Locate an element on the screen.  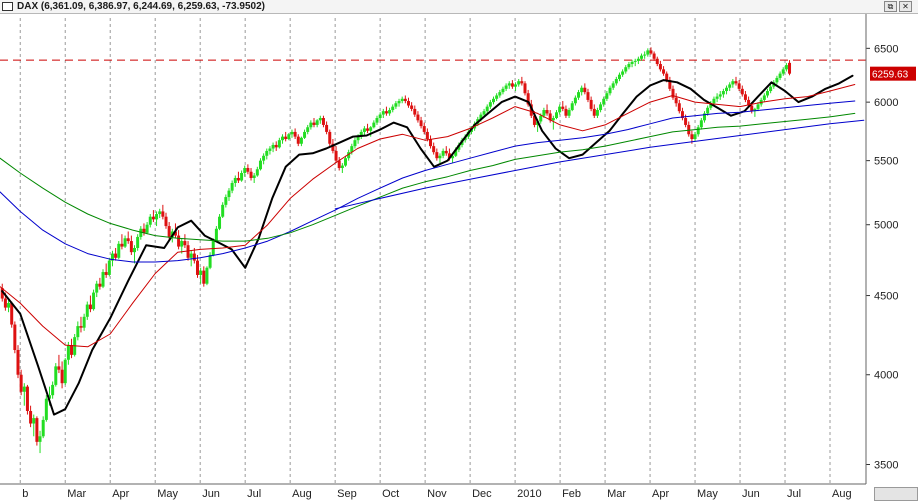
close-button: ✕ is located at coordinates (905, 6).